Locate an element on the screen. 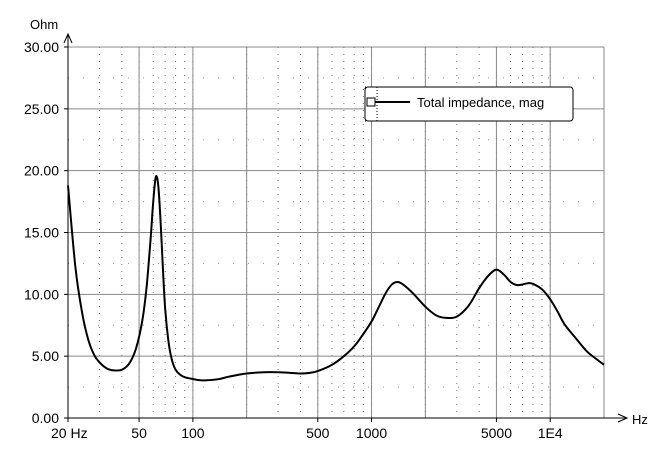 Image resolution: width=672 pixels, height=469 pixels. x-tick-label: 500 is located at coordinates (318, 433).